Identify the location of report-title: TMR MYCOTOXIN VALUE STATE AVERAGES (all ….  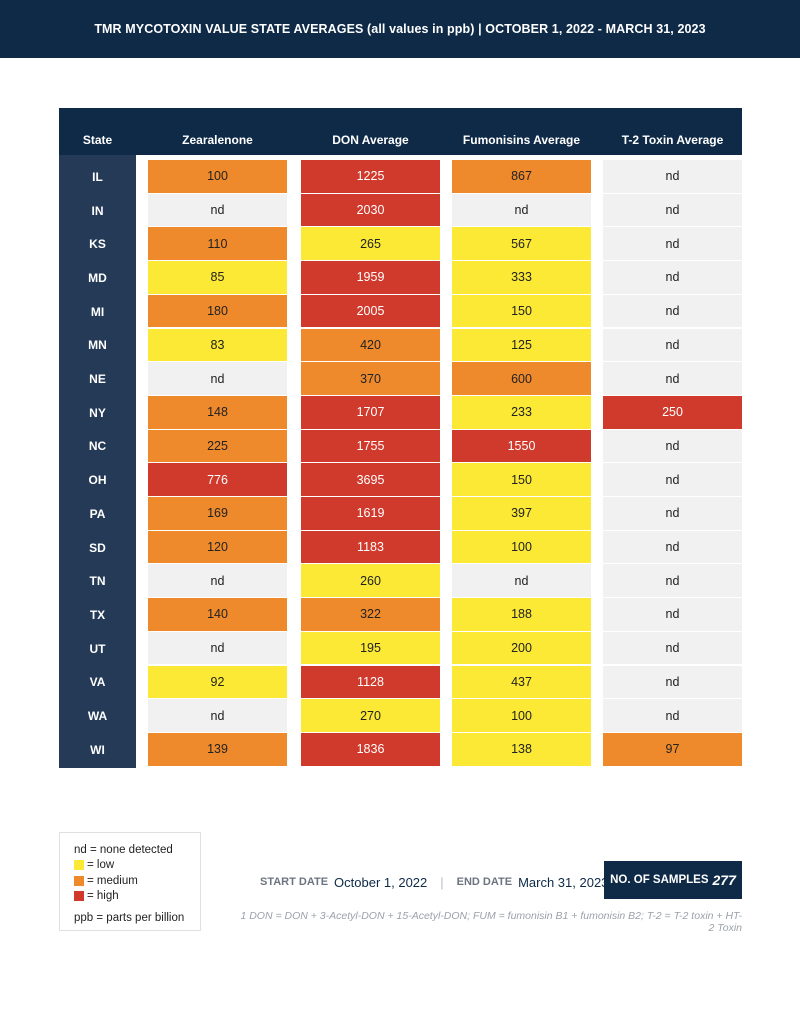
(400, 29).